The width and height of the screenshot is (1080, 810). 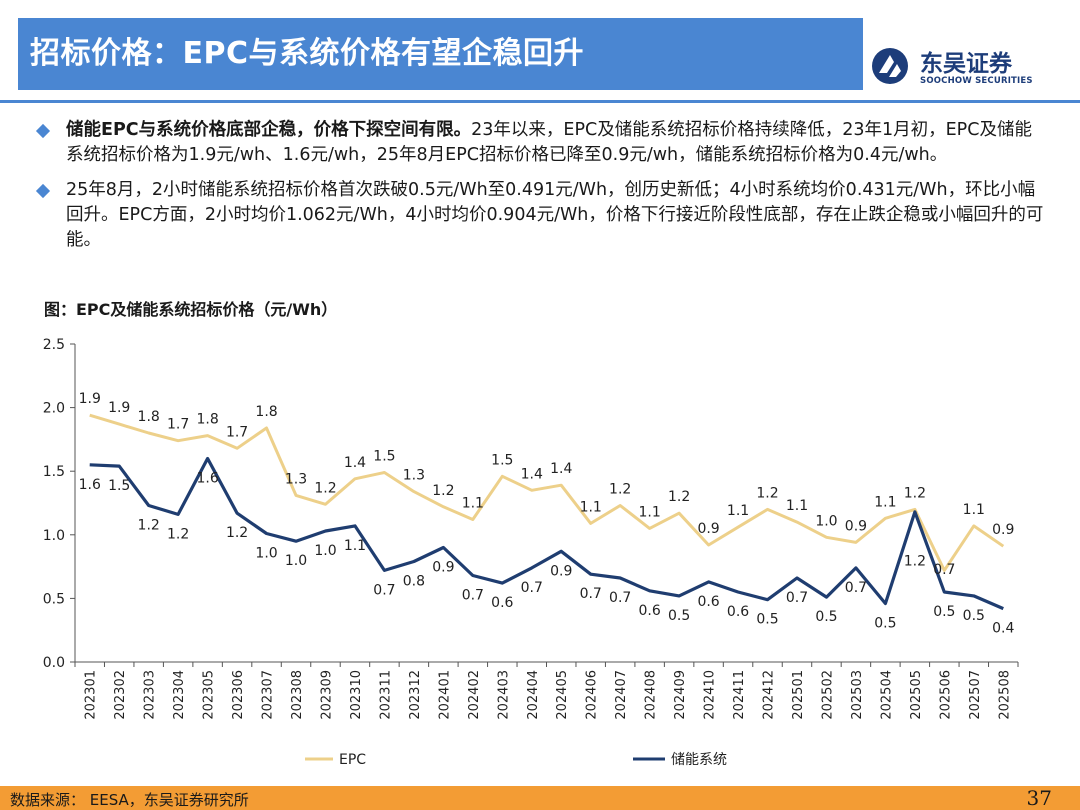 What do you see at coordinates (54, 599) in the screenshot?
I see `y-tick-label: 0.5` at bounding box center [54, 599].